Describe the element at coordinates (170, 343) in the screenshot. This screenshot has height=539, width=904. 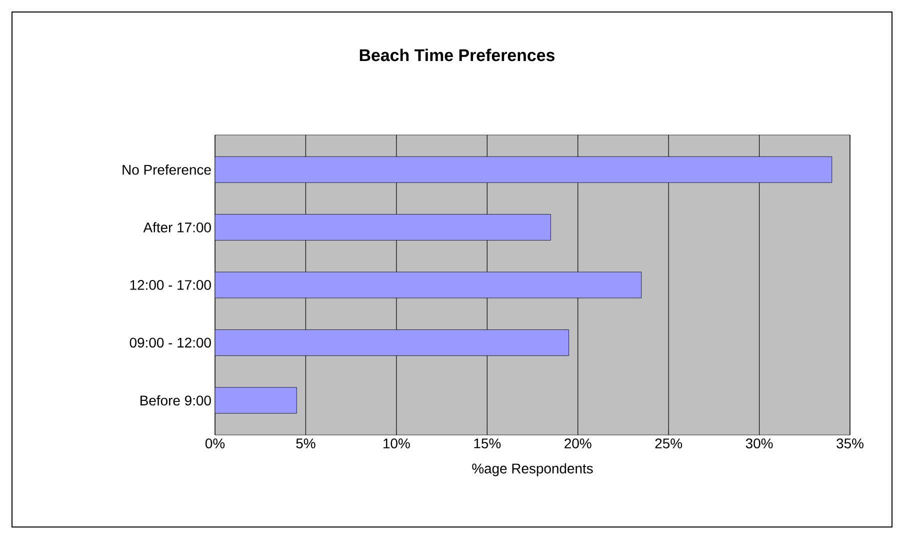
I see `y-tick-label: 09:00 - 12:00` at that location.